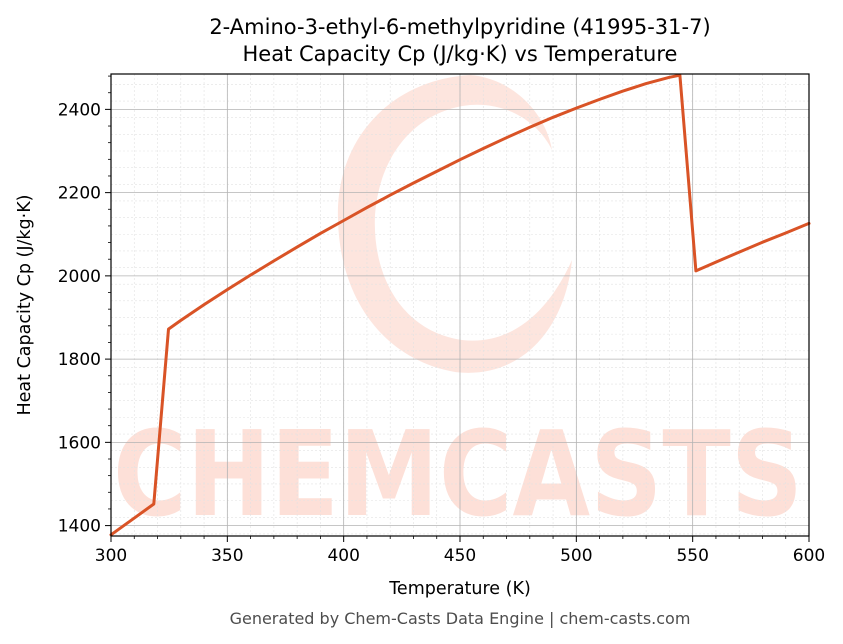 This screenshot has height=644, width=843. I want to click on y-tick-label: 2000, so click(79, 277).